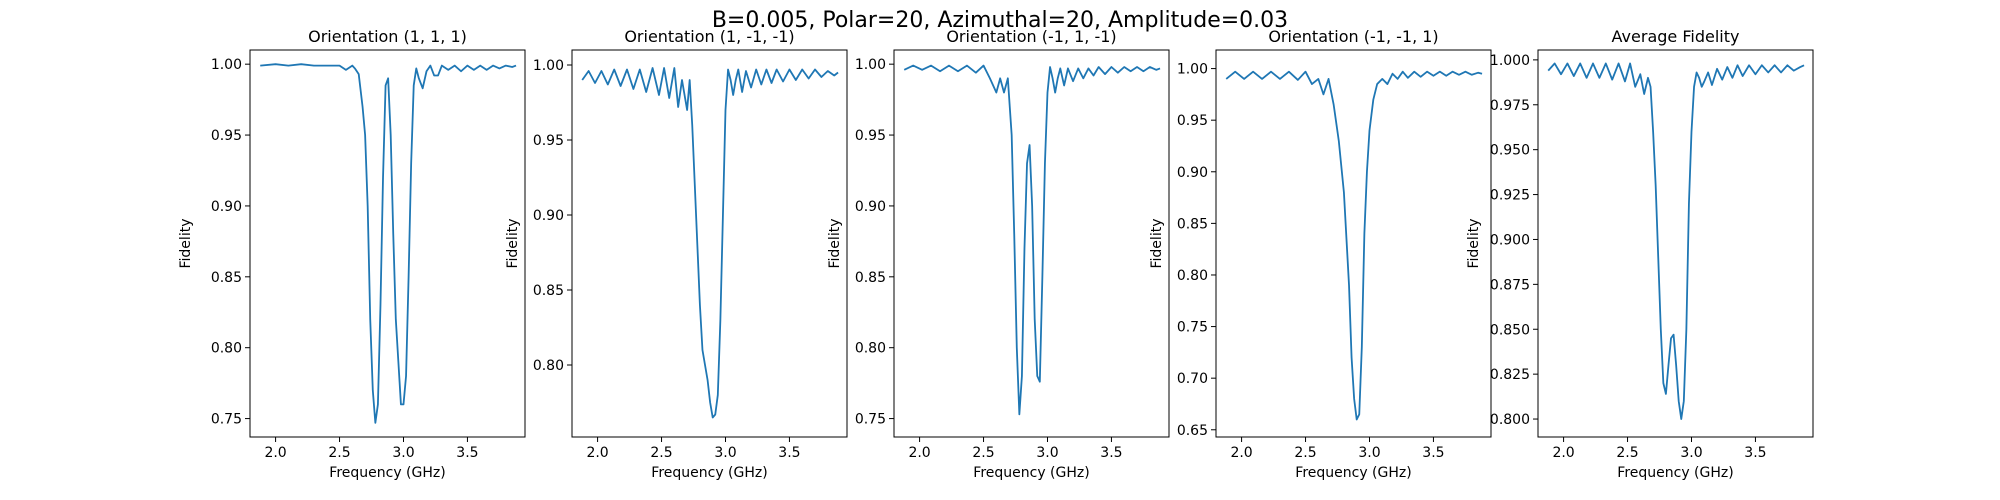  What do you see at coordinates (1510, 196) in the screenshot?
I see `y-tick-label: 0.925` at bounding box center [1510, 196].